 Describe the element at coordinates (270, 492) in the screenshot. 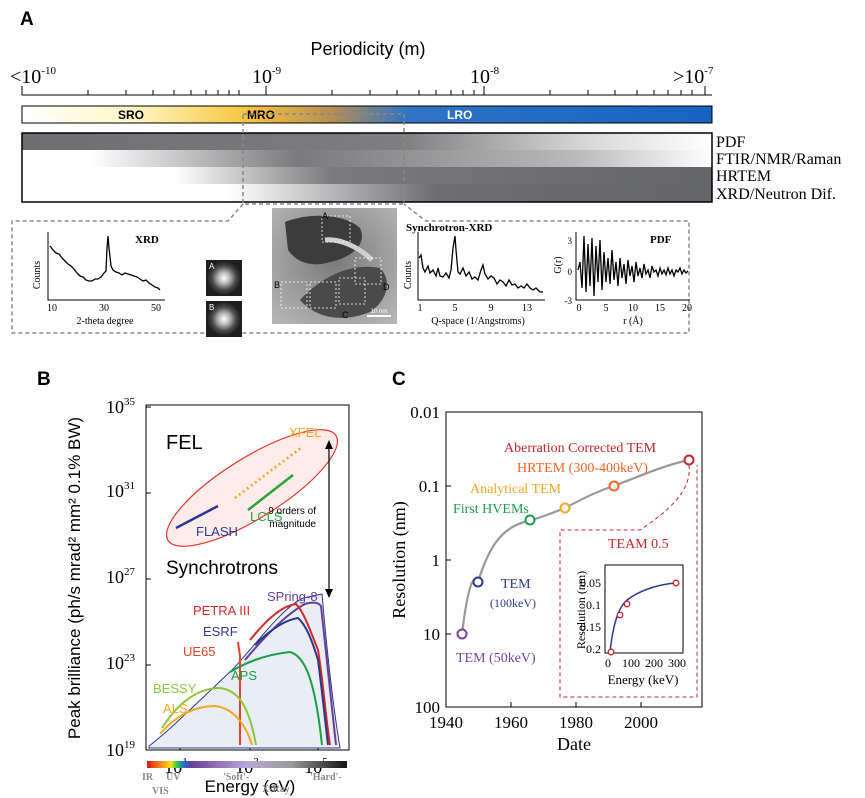

I see `lcls-line` at that location.